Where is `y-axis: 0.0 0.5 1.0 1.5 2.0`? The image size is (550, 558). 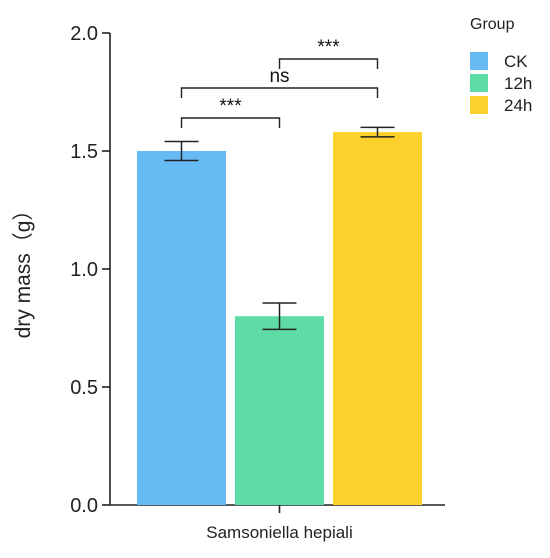 y-axis: 0.0 0.5 1.0 1.5 2.0 is located at coordinates (90, 270).